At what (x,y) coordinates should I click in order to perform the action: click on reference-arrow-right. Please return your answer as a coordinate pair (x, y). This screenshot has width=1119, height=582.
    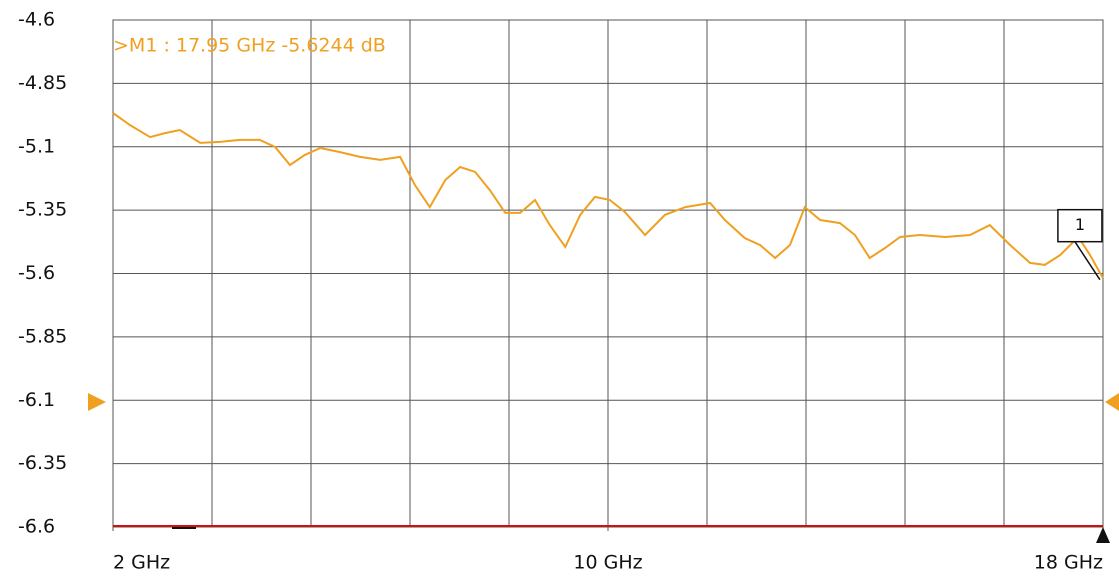
    Looking at the image, I should click on (1112, 402).